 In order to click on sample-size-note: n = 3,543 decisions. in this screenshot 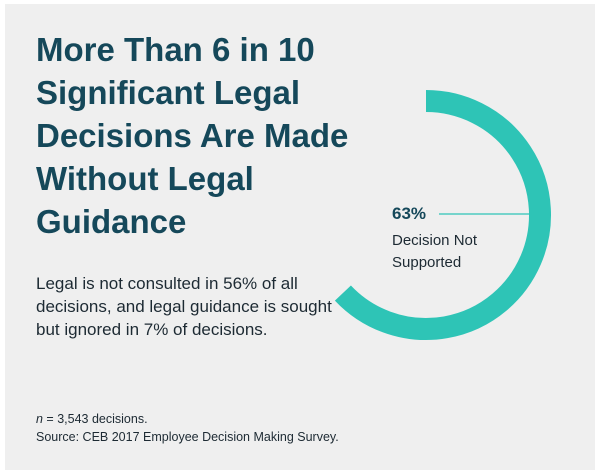, I will do `click(187, 419)`.